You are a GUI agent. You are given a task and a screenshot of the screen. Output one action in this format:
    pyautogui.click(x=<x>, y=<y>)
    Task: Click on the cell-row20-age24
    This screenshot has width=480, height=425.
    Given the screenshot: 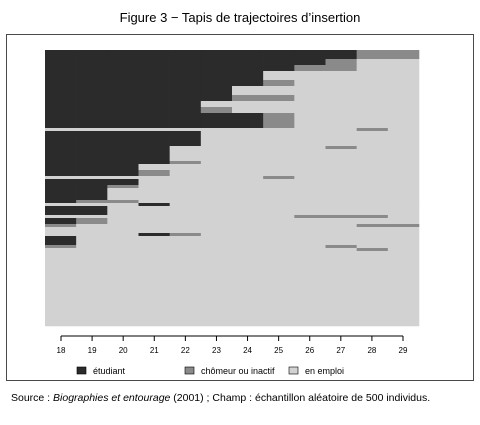 What is the action you would take?
    pyautogui.click(x=248, y=194)
    